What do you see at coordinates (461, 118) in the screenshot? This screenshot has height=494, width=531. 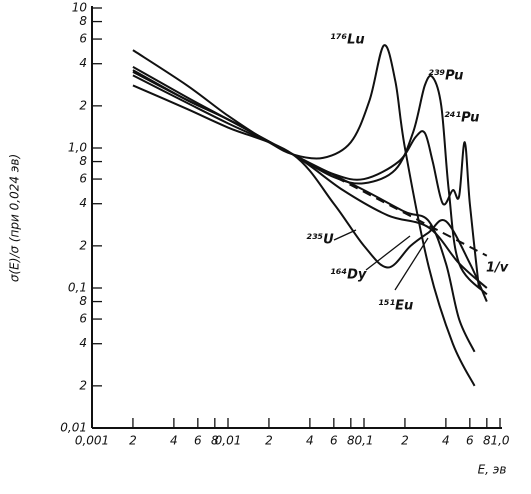 I see `curve-label: ²⁴¹Pu` at bounding box center [461, 118].